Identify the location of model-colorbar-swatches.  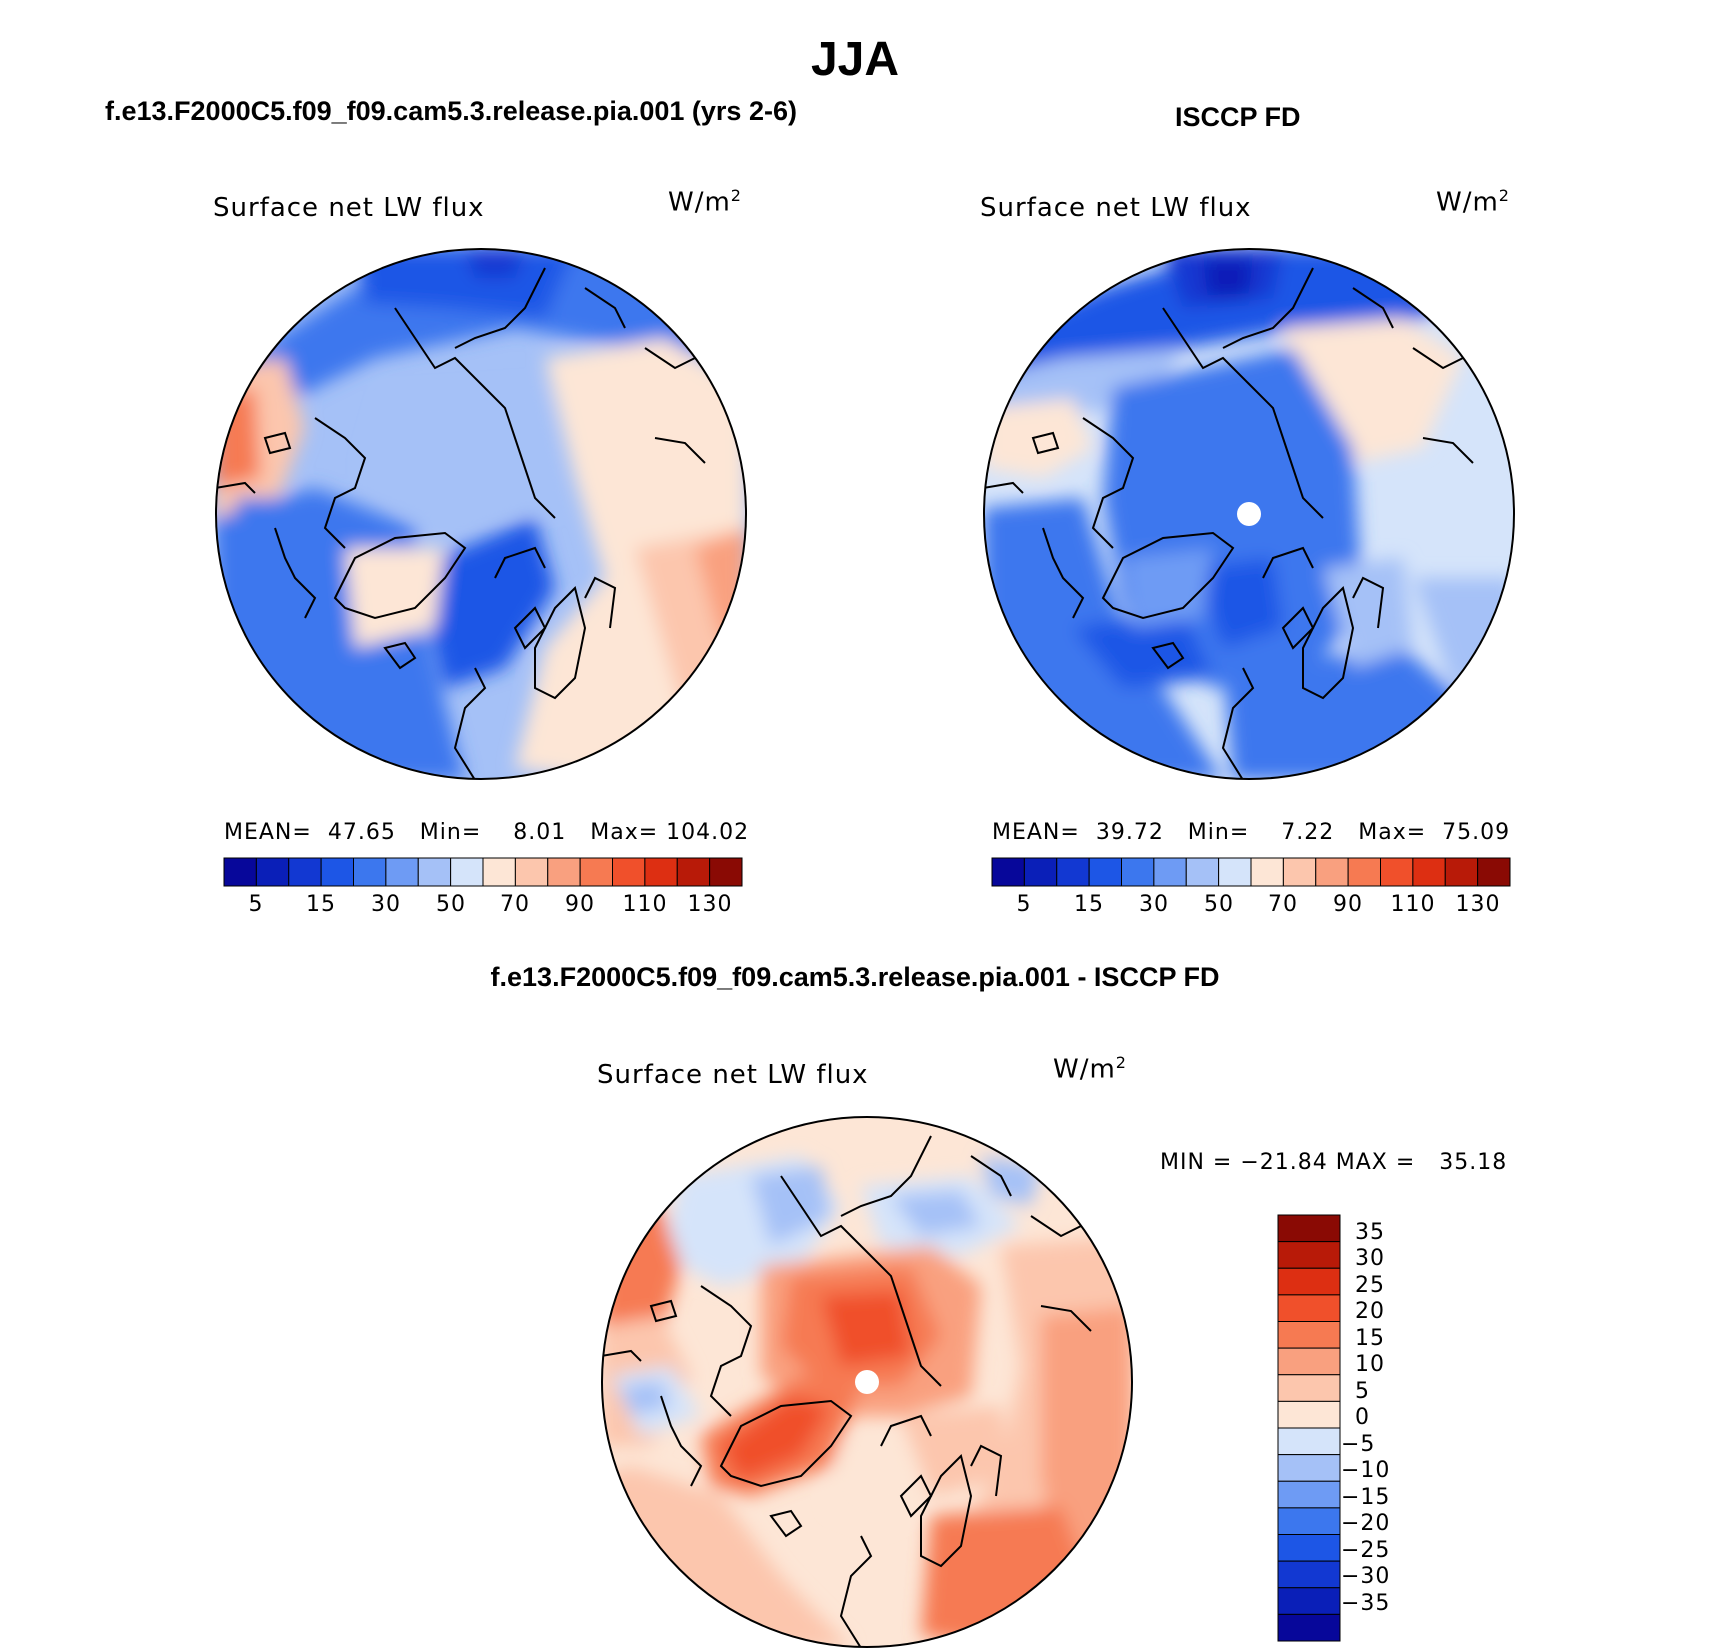
(483, 872).